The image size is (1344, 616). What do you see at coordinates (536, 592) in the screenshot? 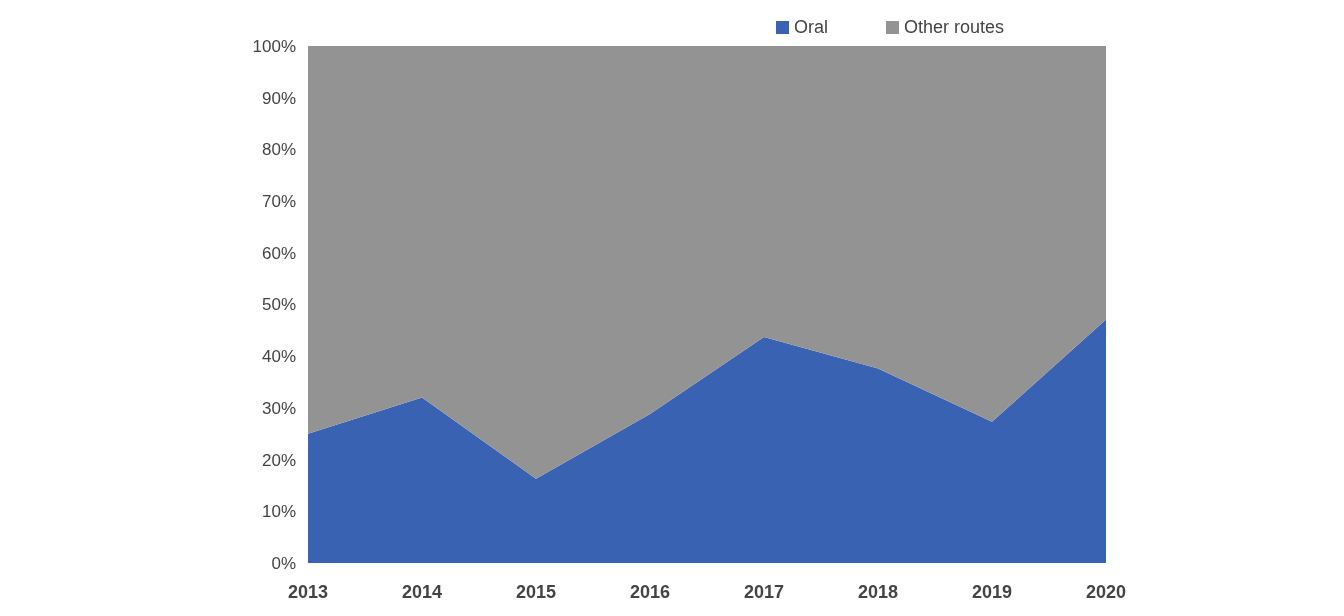
I see `x-tick-label: 2015` at bounding box center [536, 592].